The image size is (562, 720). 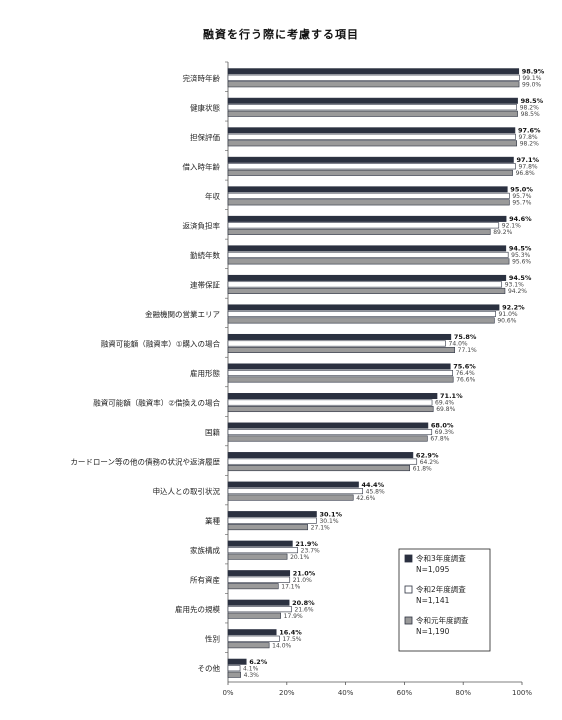 I want to click on category-label: 業種, so click(x=212, y=521).